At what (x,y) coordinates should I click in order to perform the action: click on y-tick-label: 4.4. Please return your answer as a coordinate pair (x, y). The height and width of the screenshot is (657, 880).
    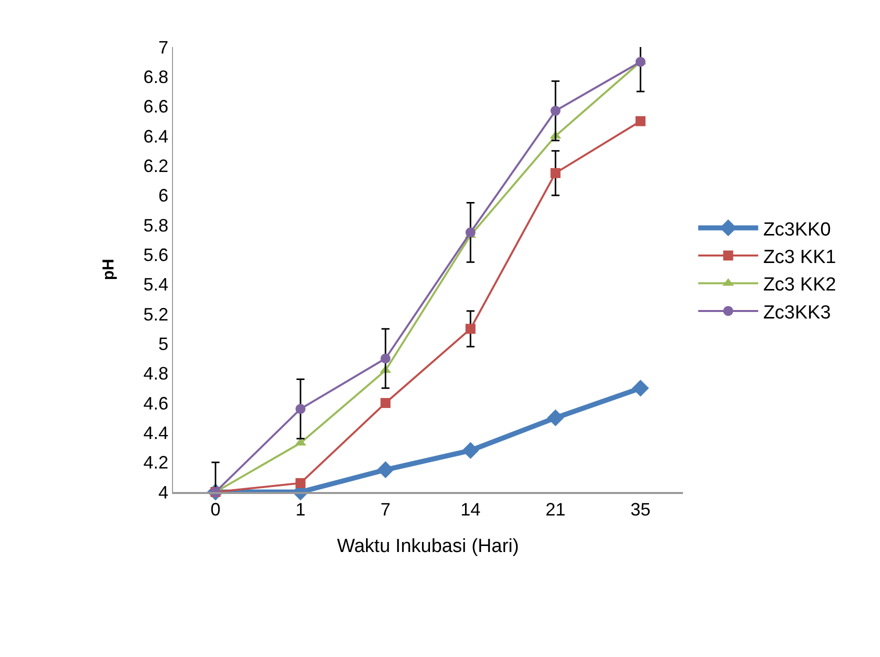
    Looking at the image, I should click on (155, 432).